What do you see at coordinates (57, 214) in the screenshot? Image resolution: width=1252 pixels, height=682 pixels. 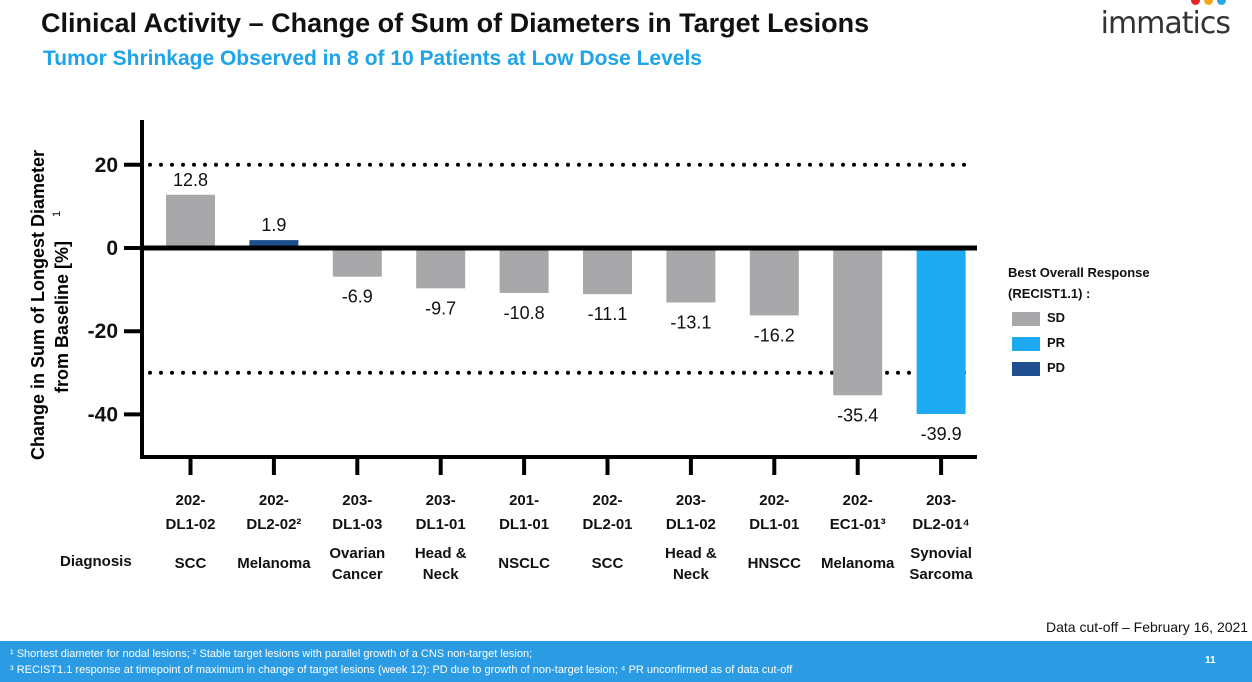 I see `y-axis-title-superscript: 1` at bounding box center [57, 214].